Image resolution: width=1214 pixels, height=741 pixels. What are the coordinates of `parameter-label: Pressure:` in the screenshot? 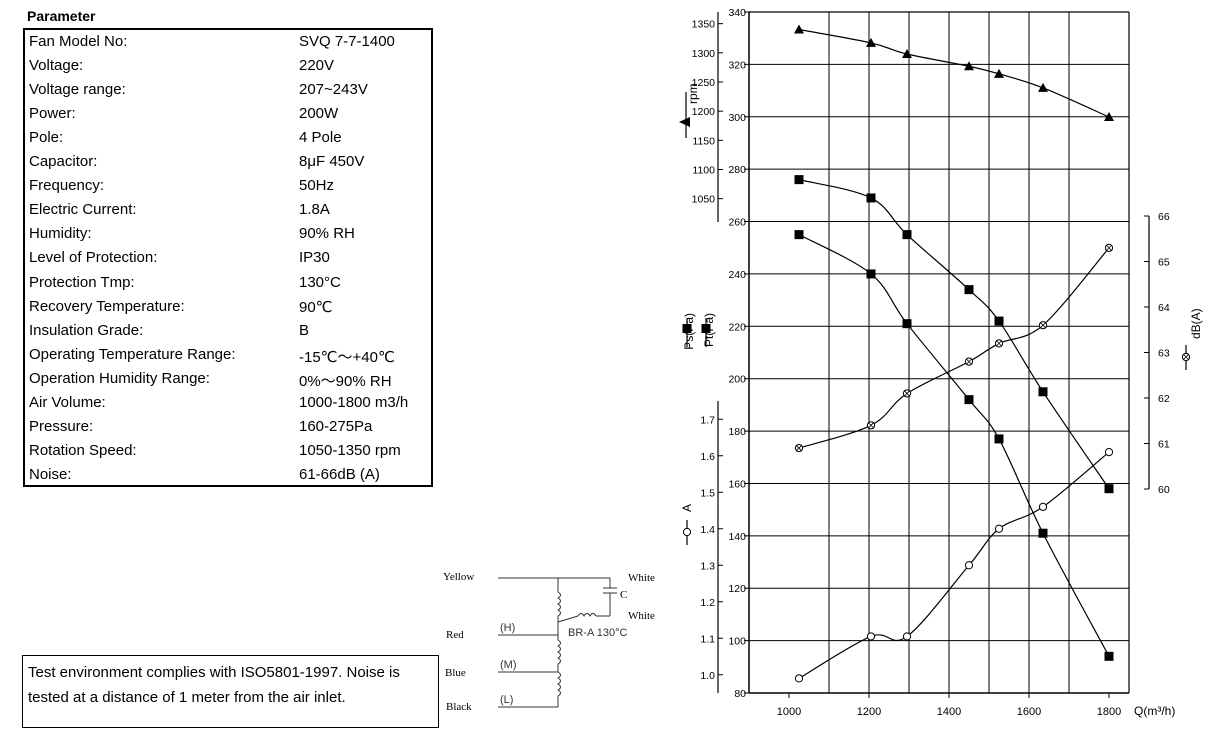 It's located at (61, 426).